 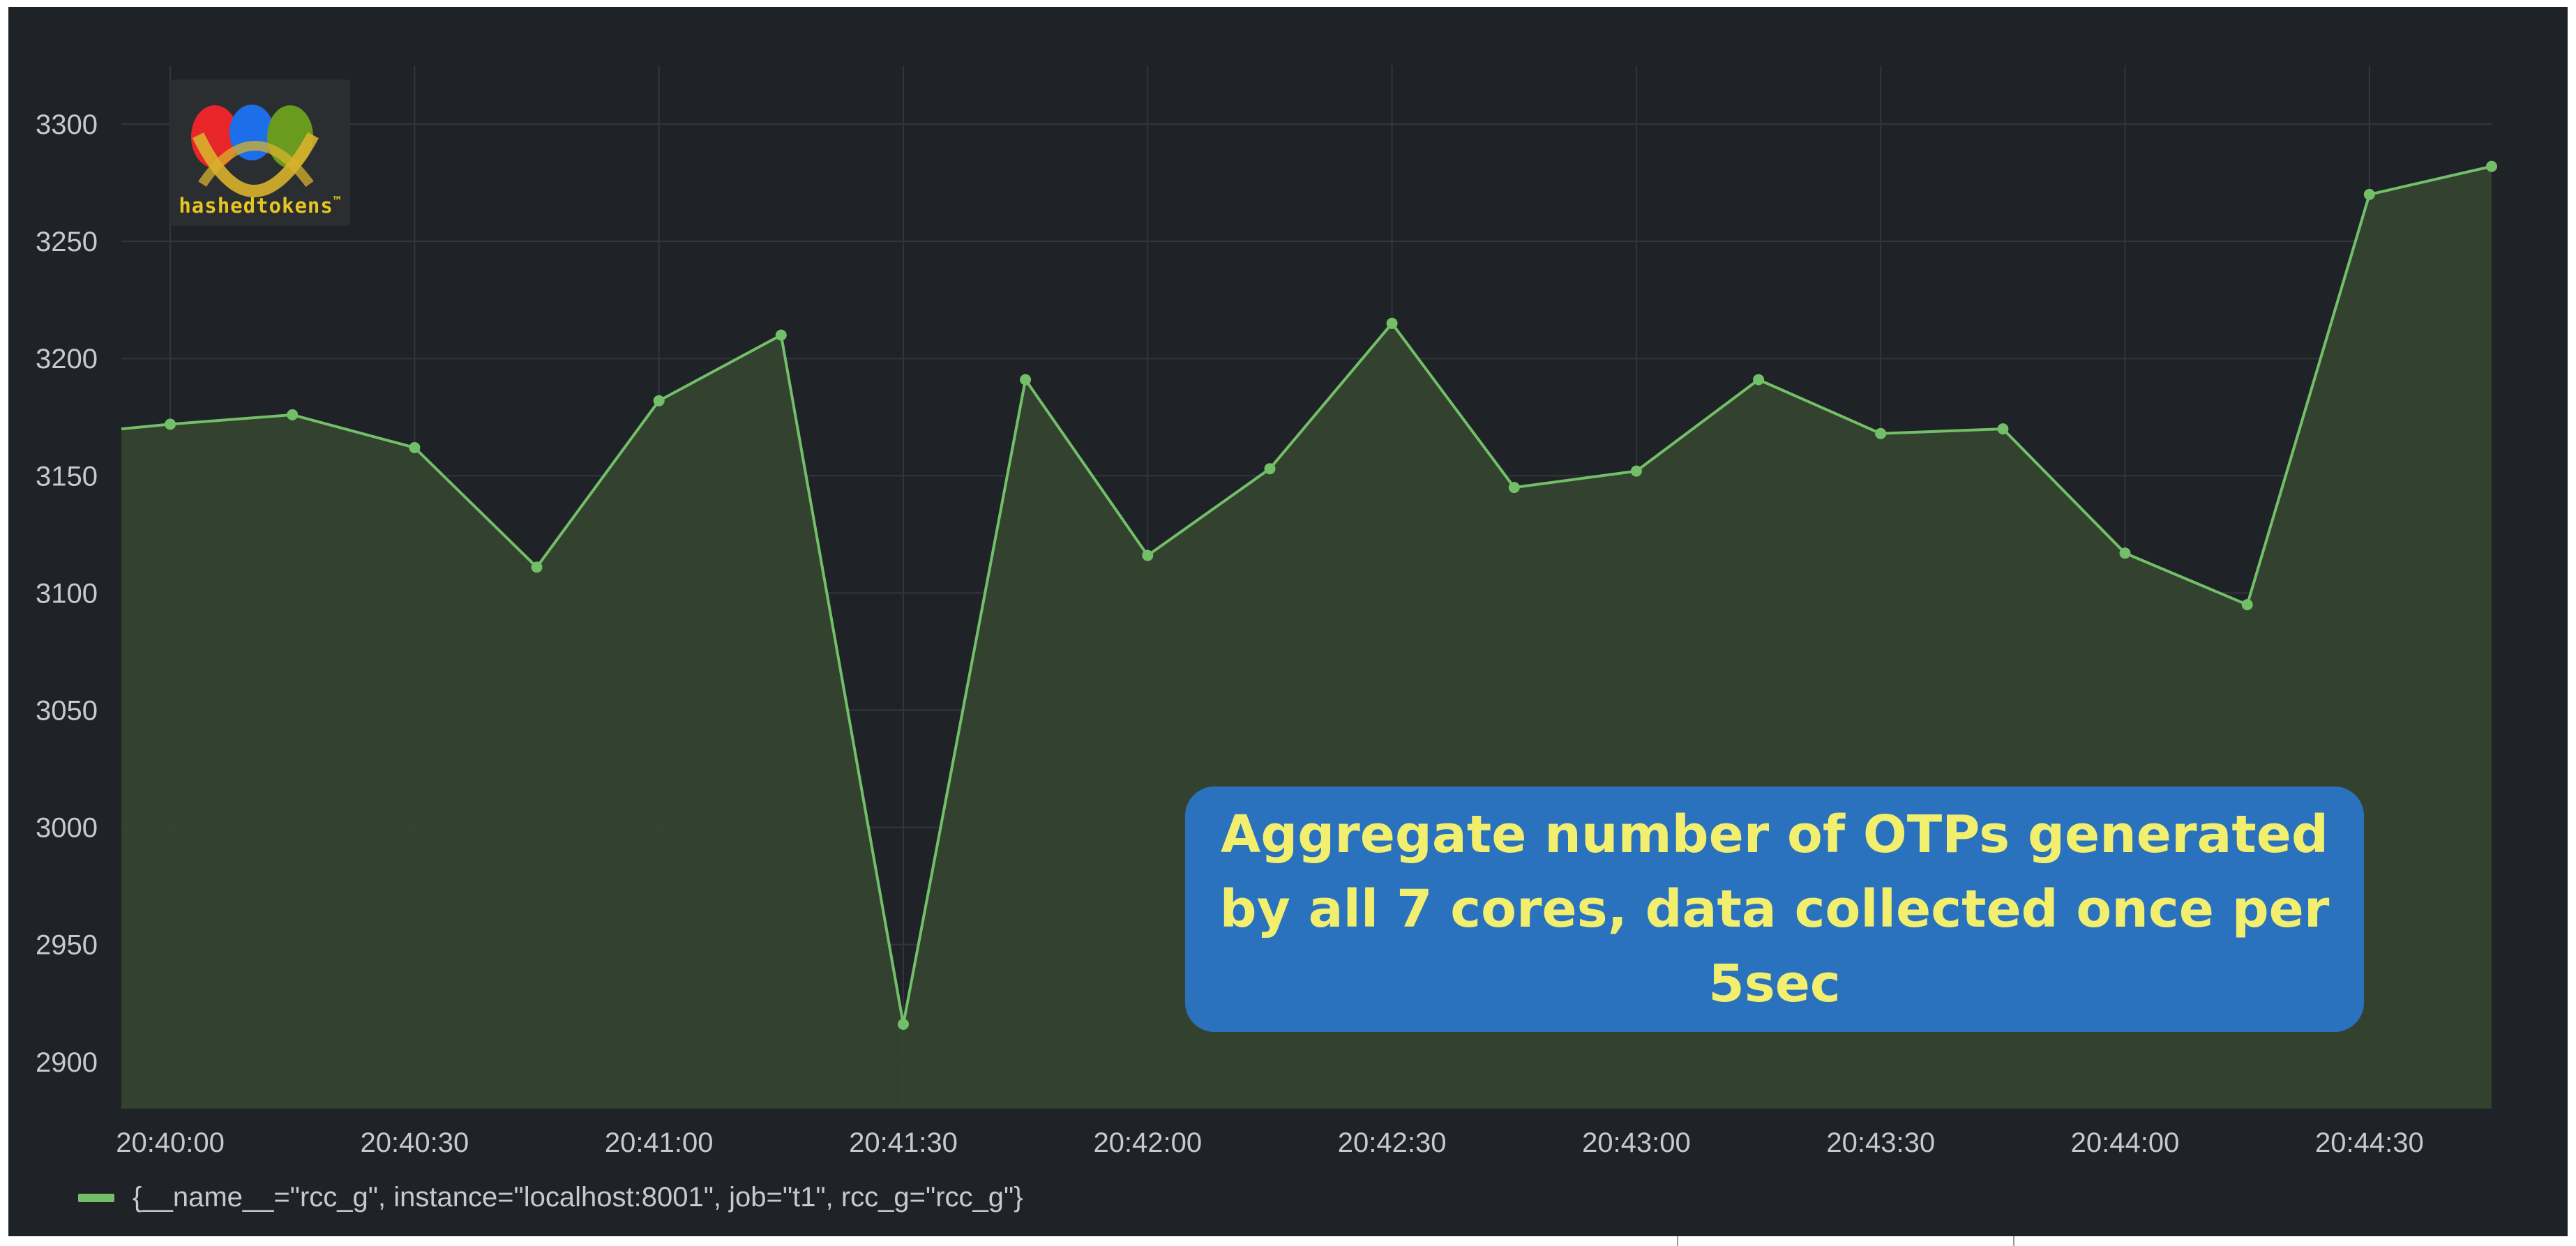 What do you see at coordinates (659, 1142) in the screenshot?
I see `x-tick-label: 20:41:00` at bounding box center [659, 1142].